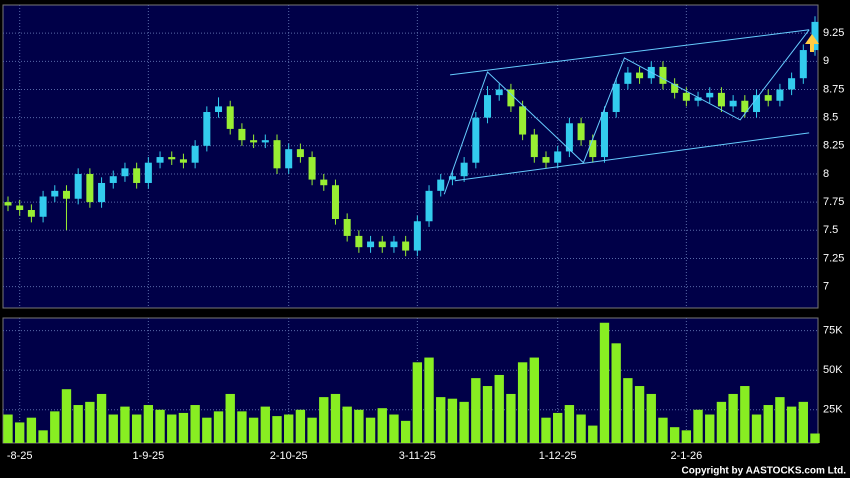 This screenshot has height=478, width=850. Describe the element at coordinates (826, 287) in the screenshot. I see `y-tick-label: 7` at that location.